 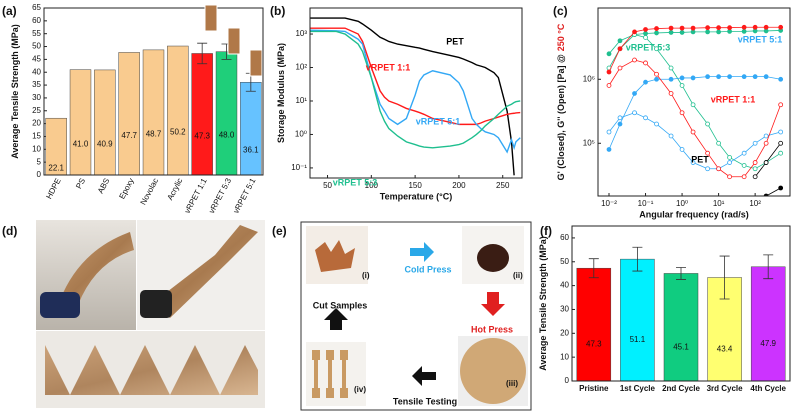 What do you see at coordinates (150, 192) in the screenshot?
I see `x-tick-label: Novolac` at bounding box center [150, 192].